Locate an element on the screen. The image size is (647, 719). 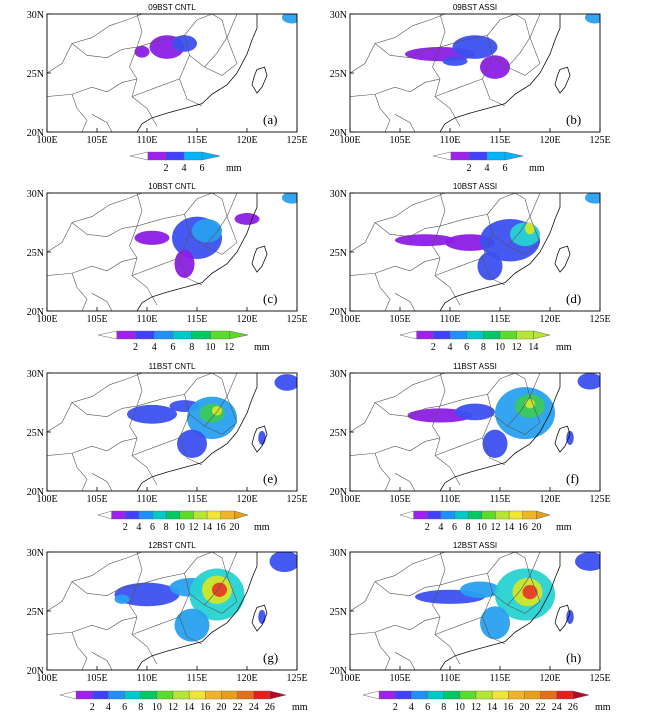
colorbar-tick: 14 is located at coordinates (533, 347).